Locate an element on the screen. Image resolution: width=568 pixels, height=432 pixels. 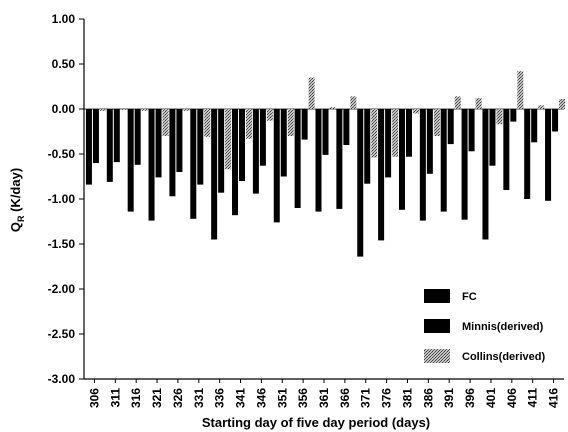
y-tick-label: 0.50 is located at coordinates (64, 64).